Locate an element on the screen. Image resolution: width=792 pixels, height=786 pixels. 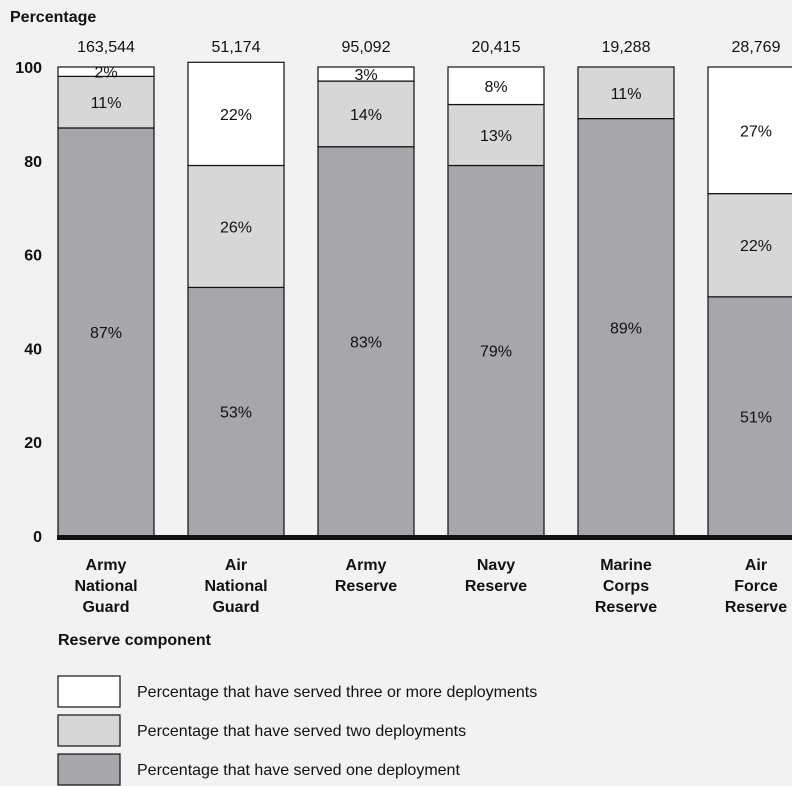
data-label: 27% is located at coordinates (756, 131).